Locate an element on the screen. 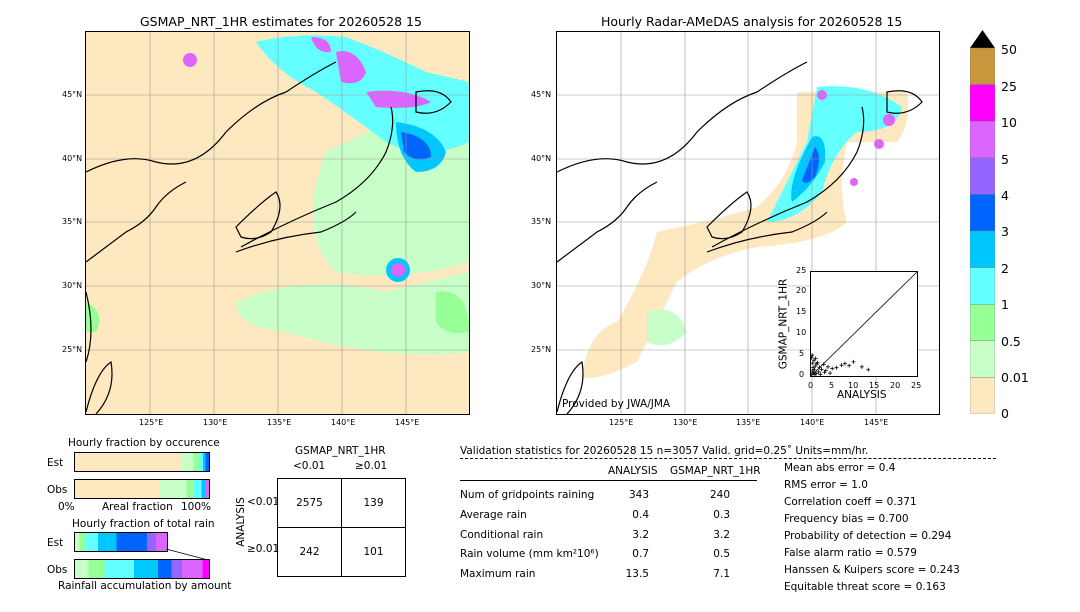  score-rms: RMS error = 1.0 is located at coordinates (826, 485).